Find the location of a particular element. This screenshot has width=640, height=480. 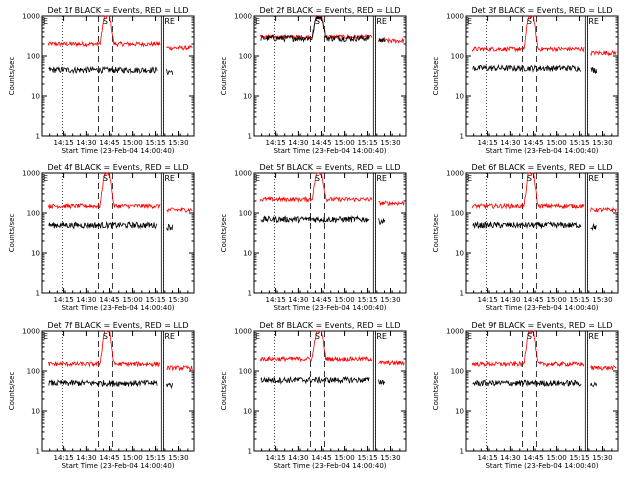

panel-title: Det 9f BLACK = Events, RED = LLD is located at coordinates (541, 325).